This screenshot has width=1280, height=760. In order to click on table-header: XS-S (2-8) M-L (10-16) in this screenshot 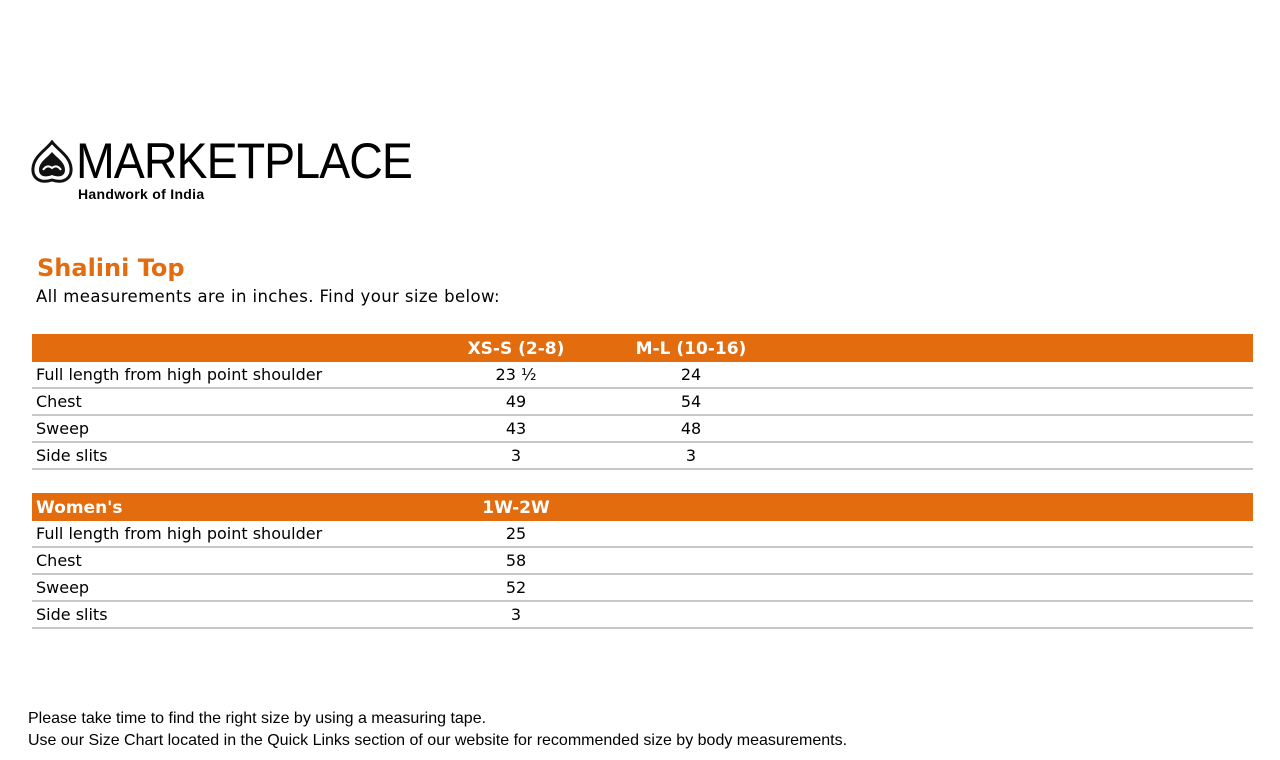, I will do `click(642, 348)`.